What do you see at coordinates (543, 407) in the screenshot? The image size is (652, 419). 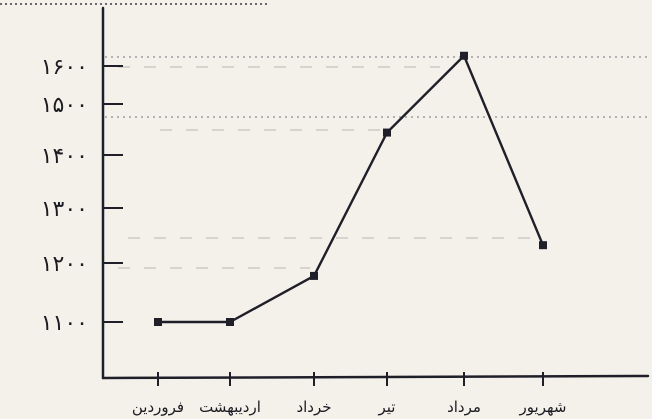 I see `x-tick-label: شهریور` at bounding box center [543, 407].